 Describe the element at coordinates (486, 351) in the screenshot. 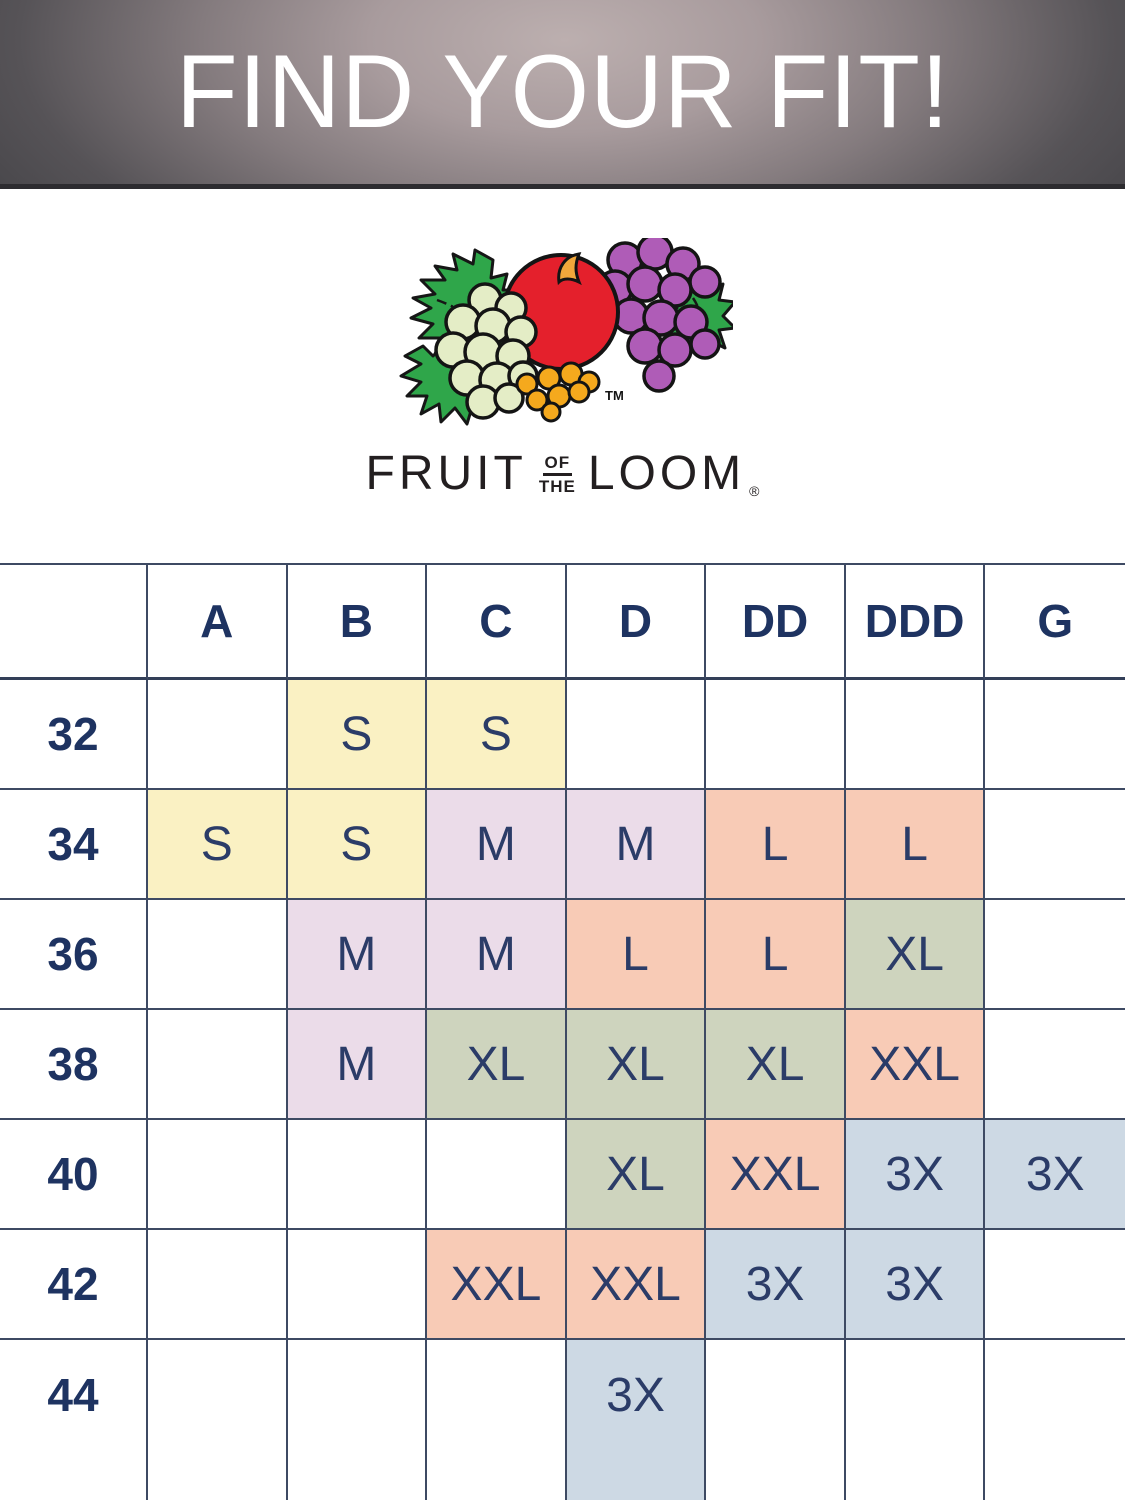

I see `green-grapes-icon` at that location.